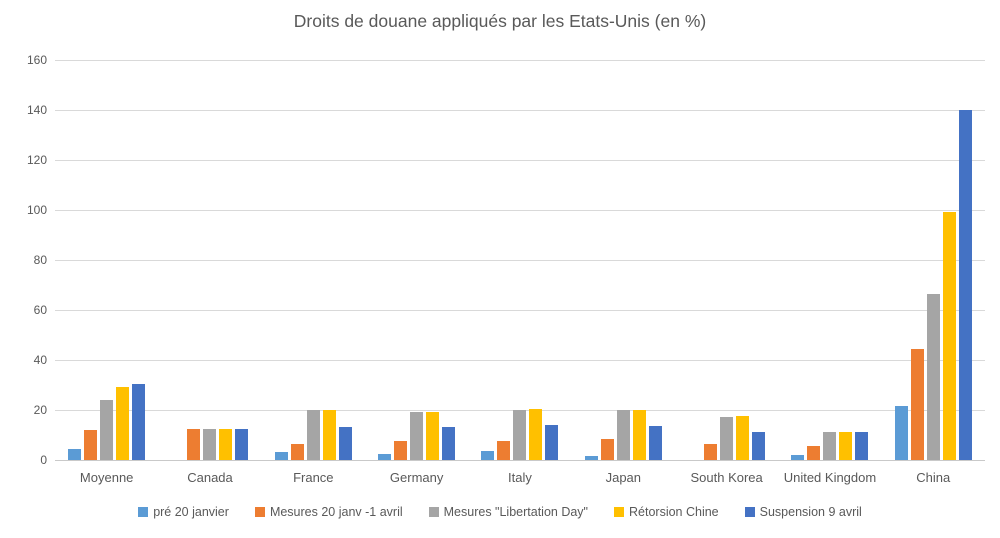 The image size is (1000, 538). Describe the element at coordinates (313, 477) in the screenshot. I see `x-tick-label: France` at that location.